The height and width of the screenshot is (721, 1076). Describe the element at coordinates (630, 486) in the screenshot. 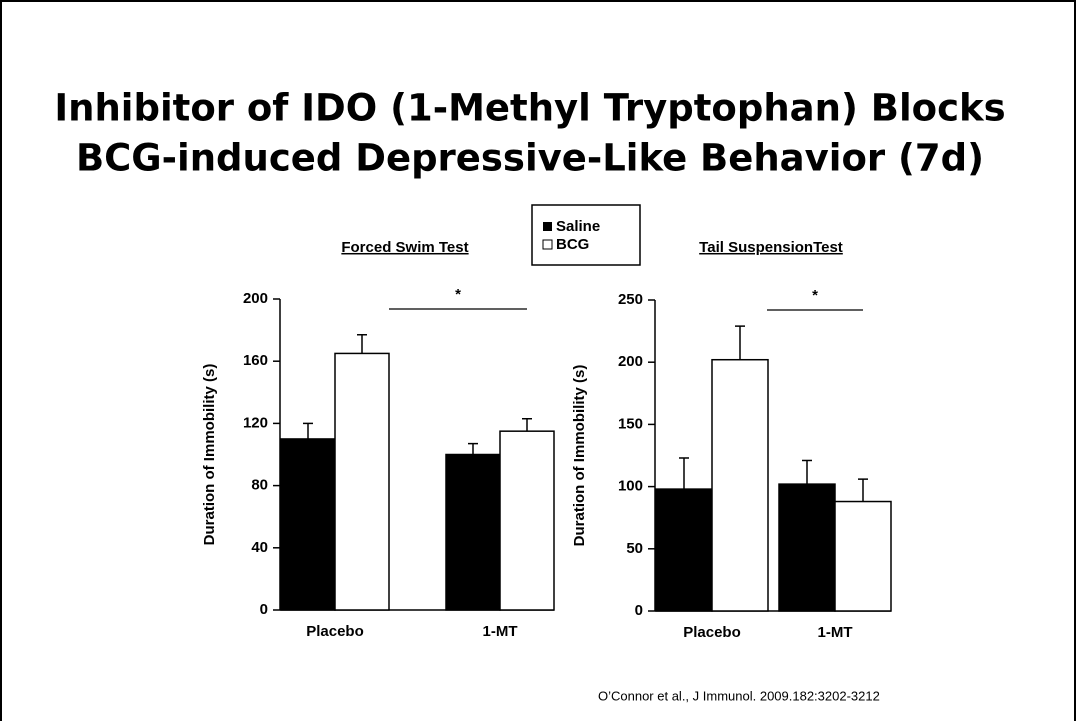

I see `y-tick-label: 100` at that location.